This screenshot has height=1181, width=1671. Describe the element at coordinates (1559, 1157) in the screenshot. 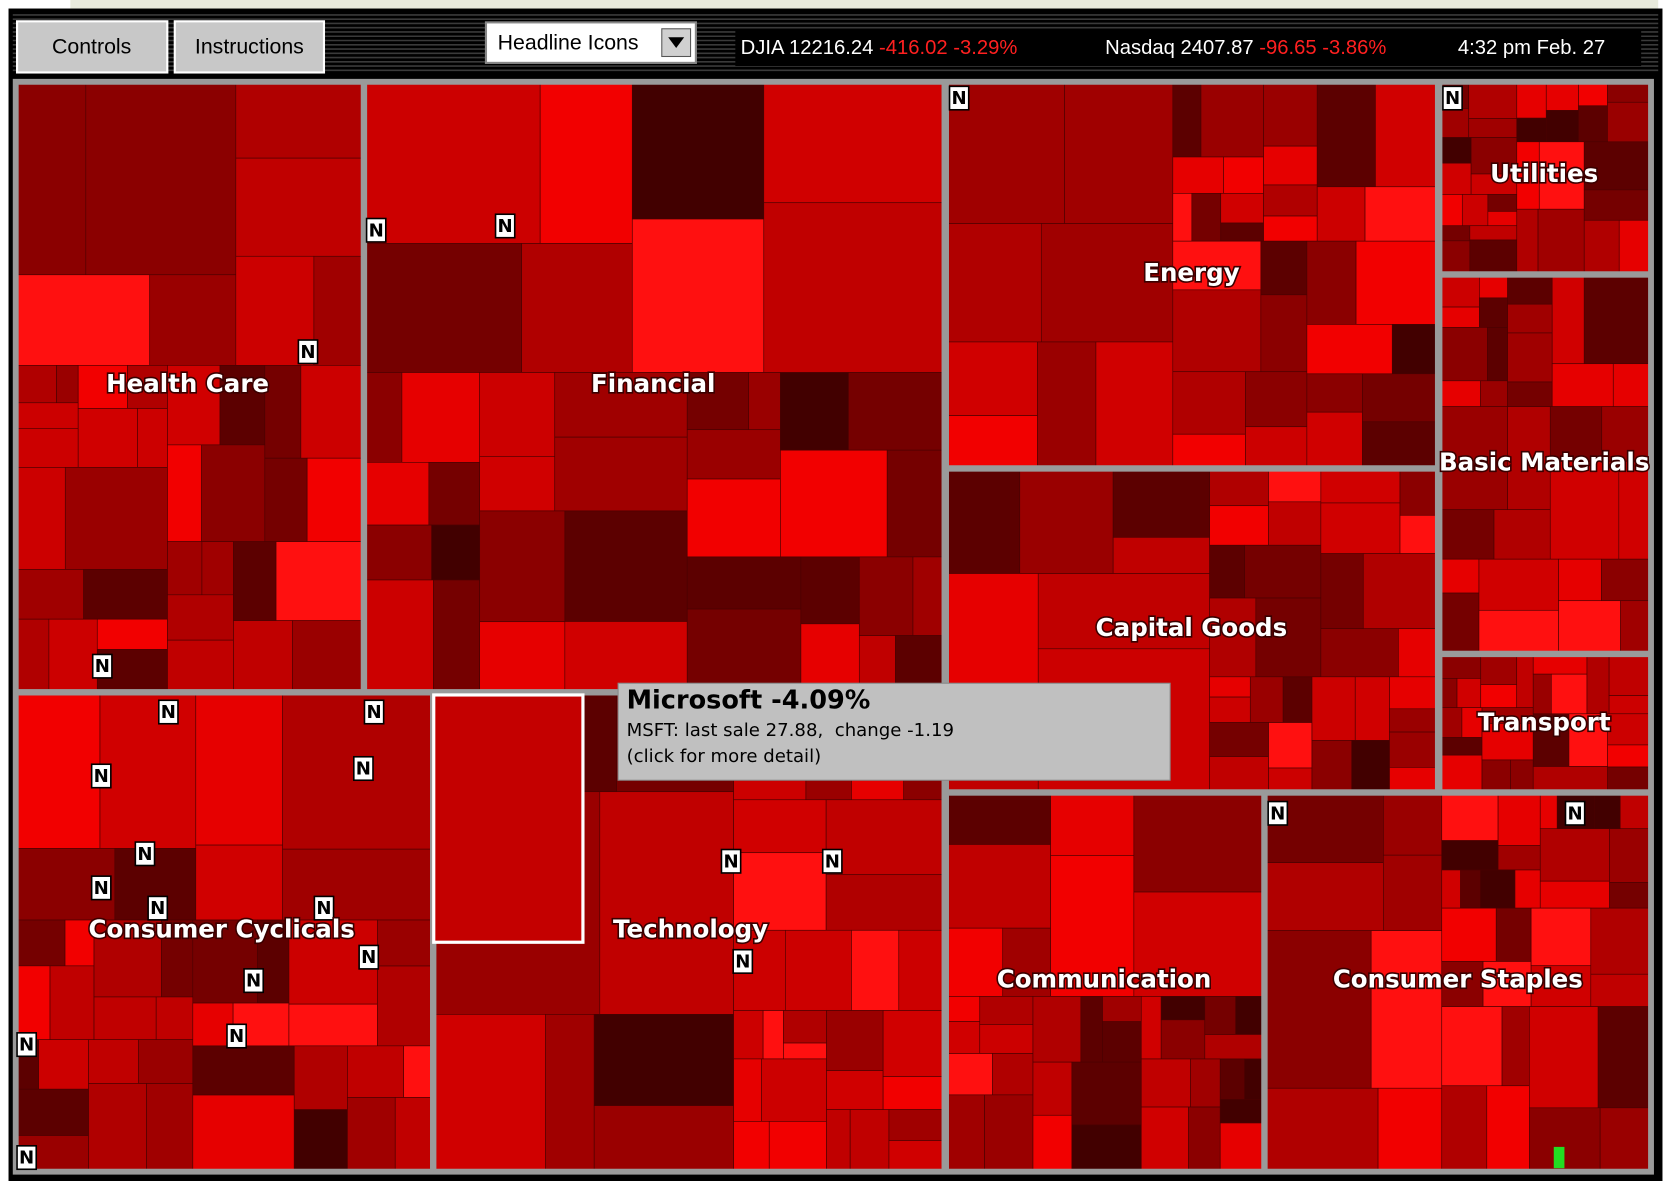

I see `gaining-stock` at that location.